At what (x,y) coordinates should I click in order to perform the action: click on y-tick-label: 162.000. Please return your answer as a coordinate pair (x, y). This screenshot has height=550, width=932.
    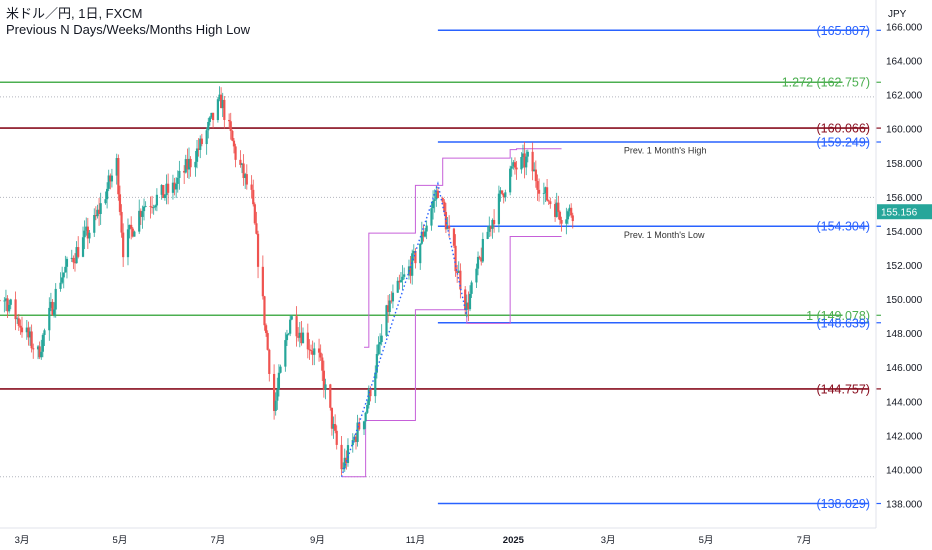
    Looking at the image, I should click on (904, 96).